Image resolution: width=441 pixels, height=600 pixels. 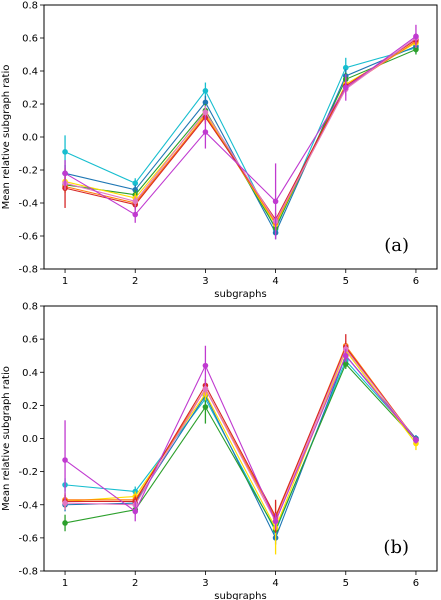 What do you see at coordinates (396, 245) in the screenshot?
I see `panel-label: (a)` at bounding box center [396, 245].